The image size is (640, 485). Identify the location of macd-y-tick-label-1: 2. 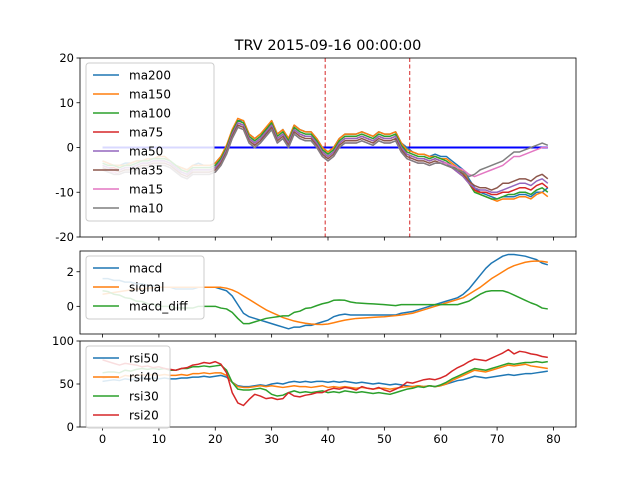
(70, 272).